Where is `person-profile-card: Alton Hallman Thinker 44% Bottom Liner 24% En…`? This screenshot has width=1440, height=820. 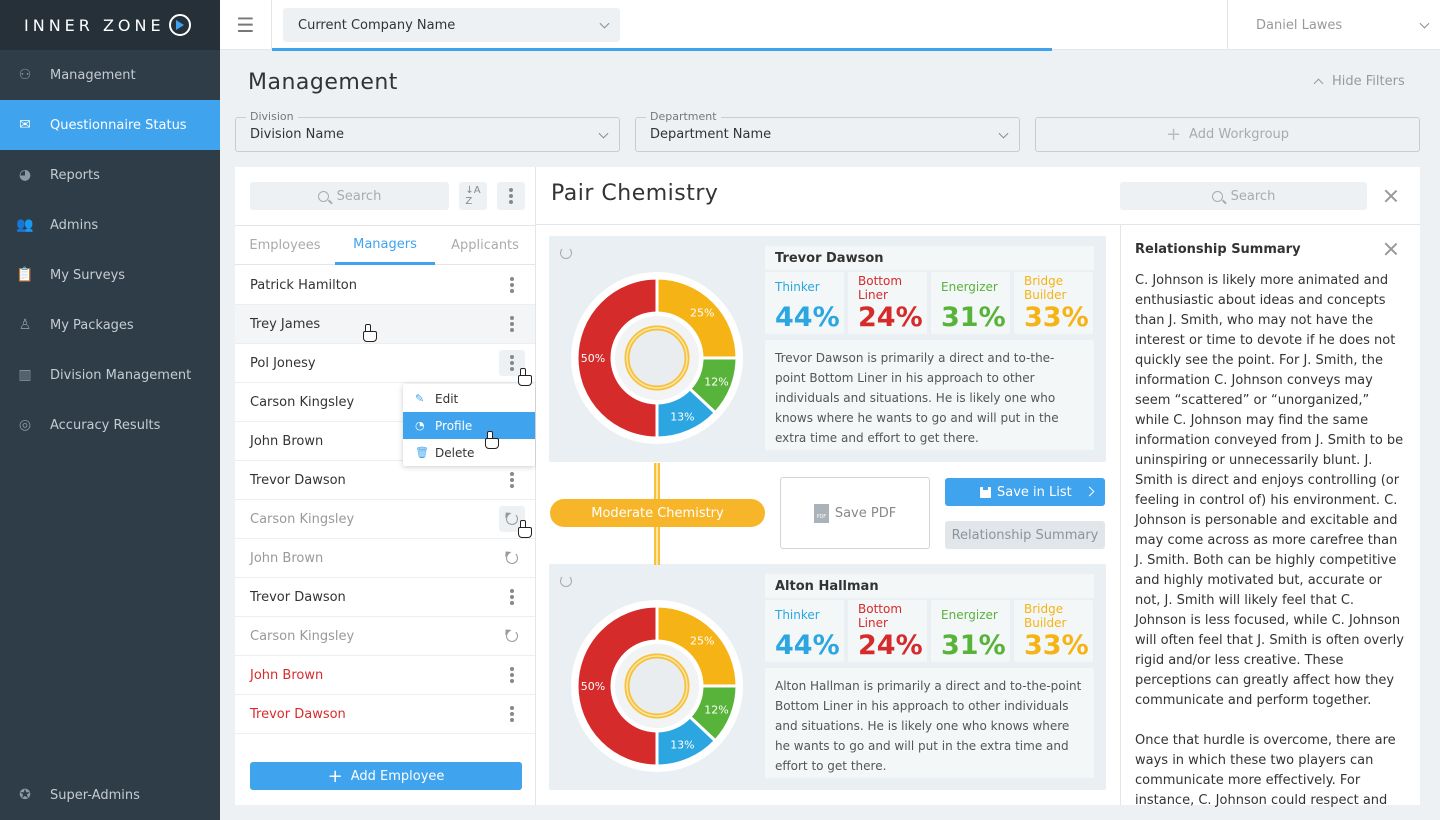
person-profile-card: Alton Hallman Thinker 44% Bottom Liner 24% En… is located at coordinates (827, 677).